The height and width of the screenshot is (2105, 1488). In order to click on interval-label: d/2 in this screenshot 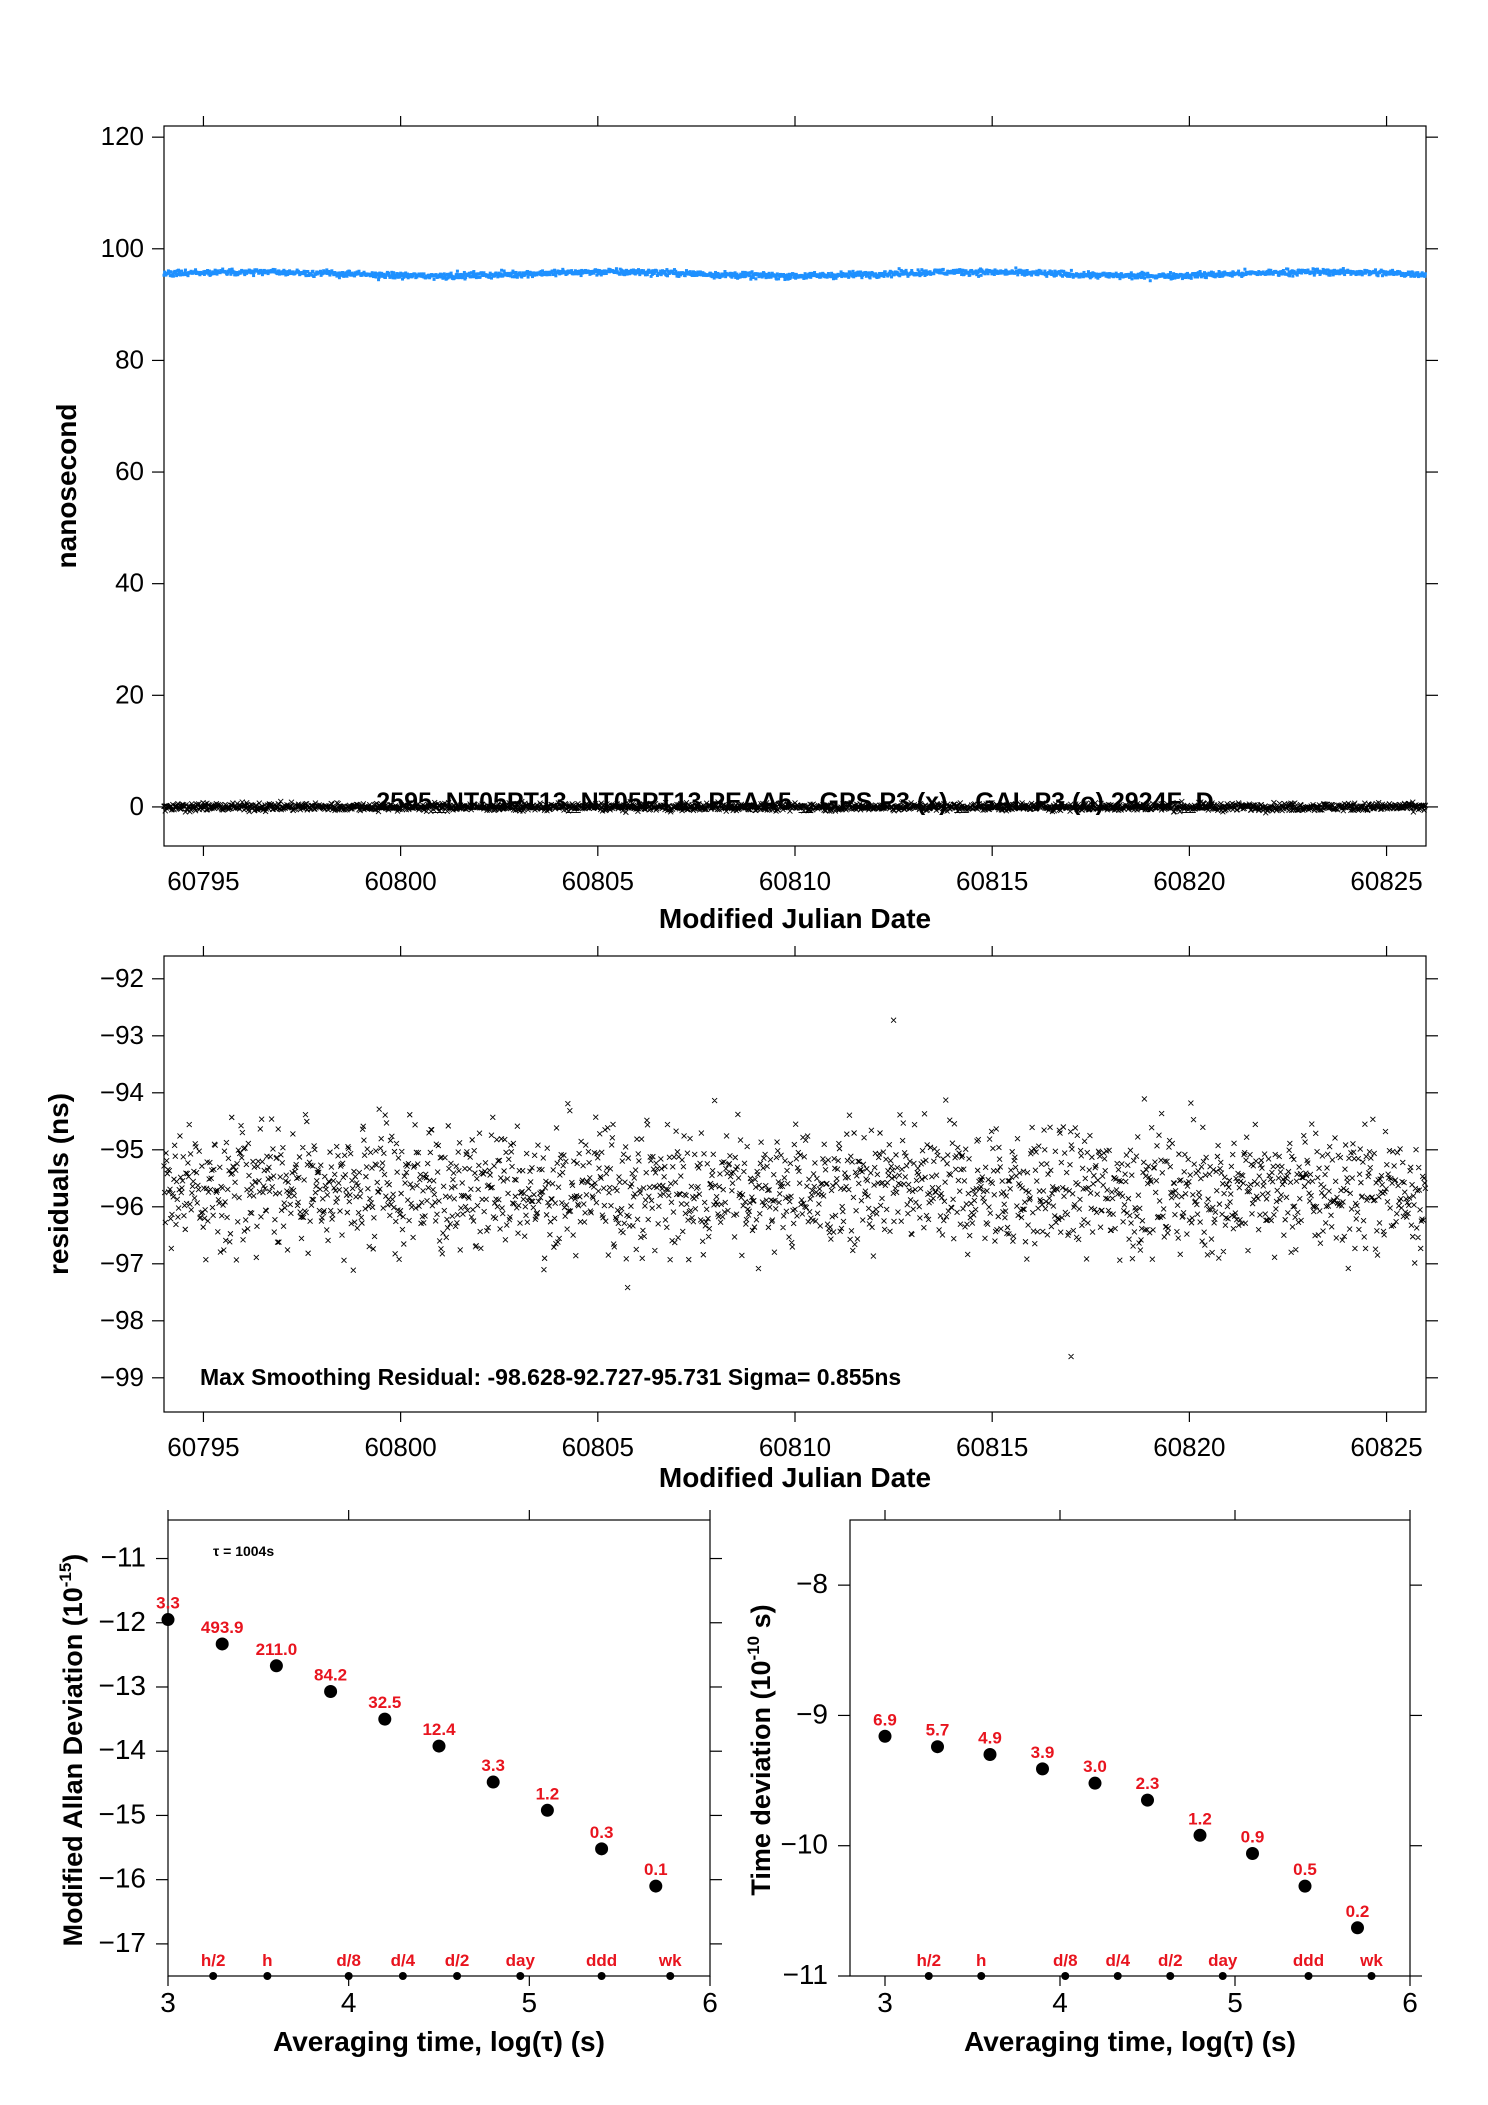, I will do `click(1170, 1960)`.